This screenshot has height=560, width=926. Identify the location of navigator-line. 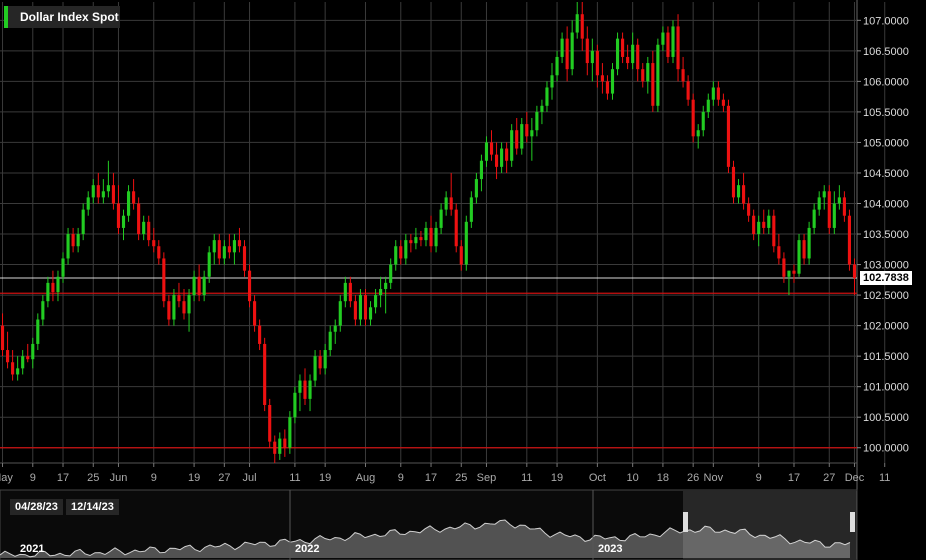
(425, 538).